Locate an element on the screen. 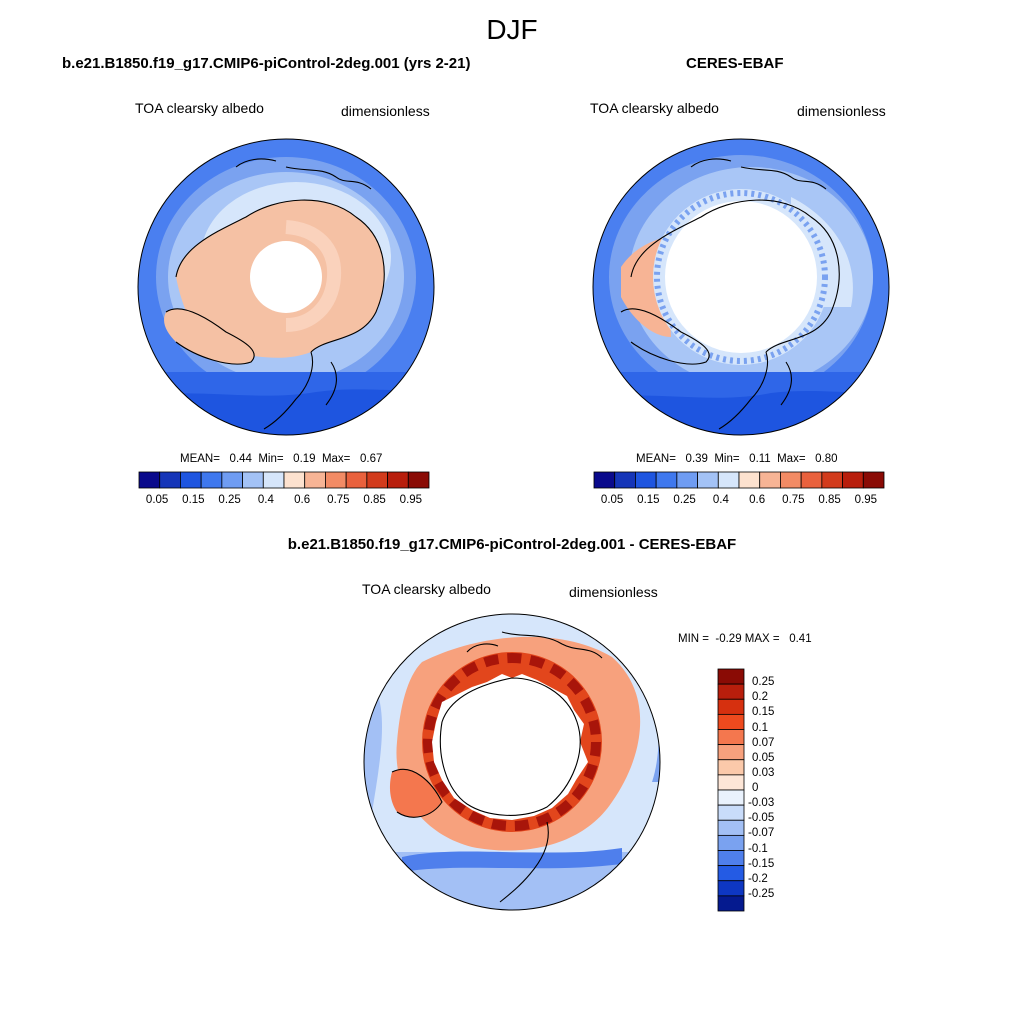 The width and height of the screenshot is (1024, 1024). diff-colorbar-tick-label: -0.25 is located at coordinates (761, 893).